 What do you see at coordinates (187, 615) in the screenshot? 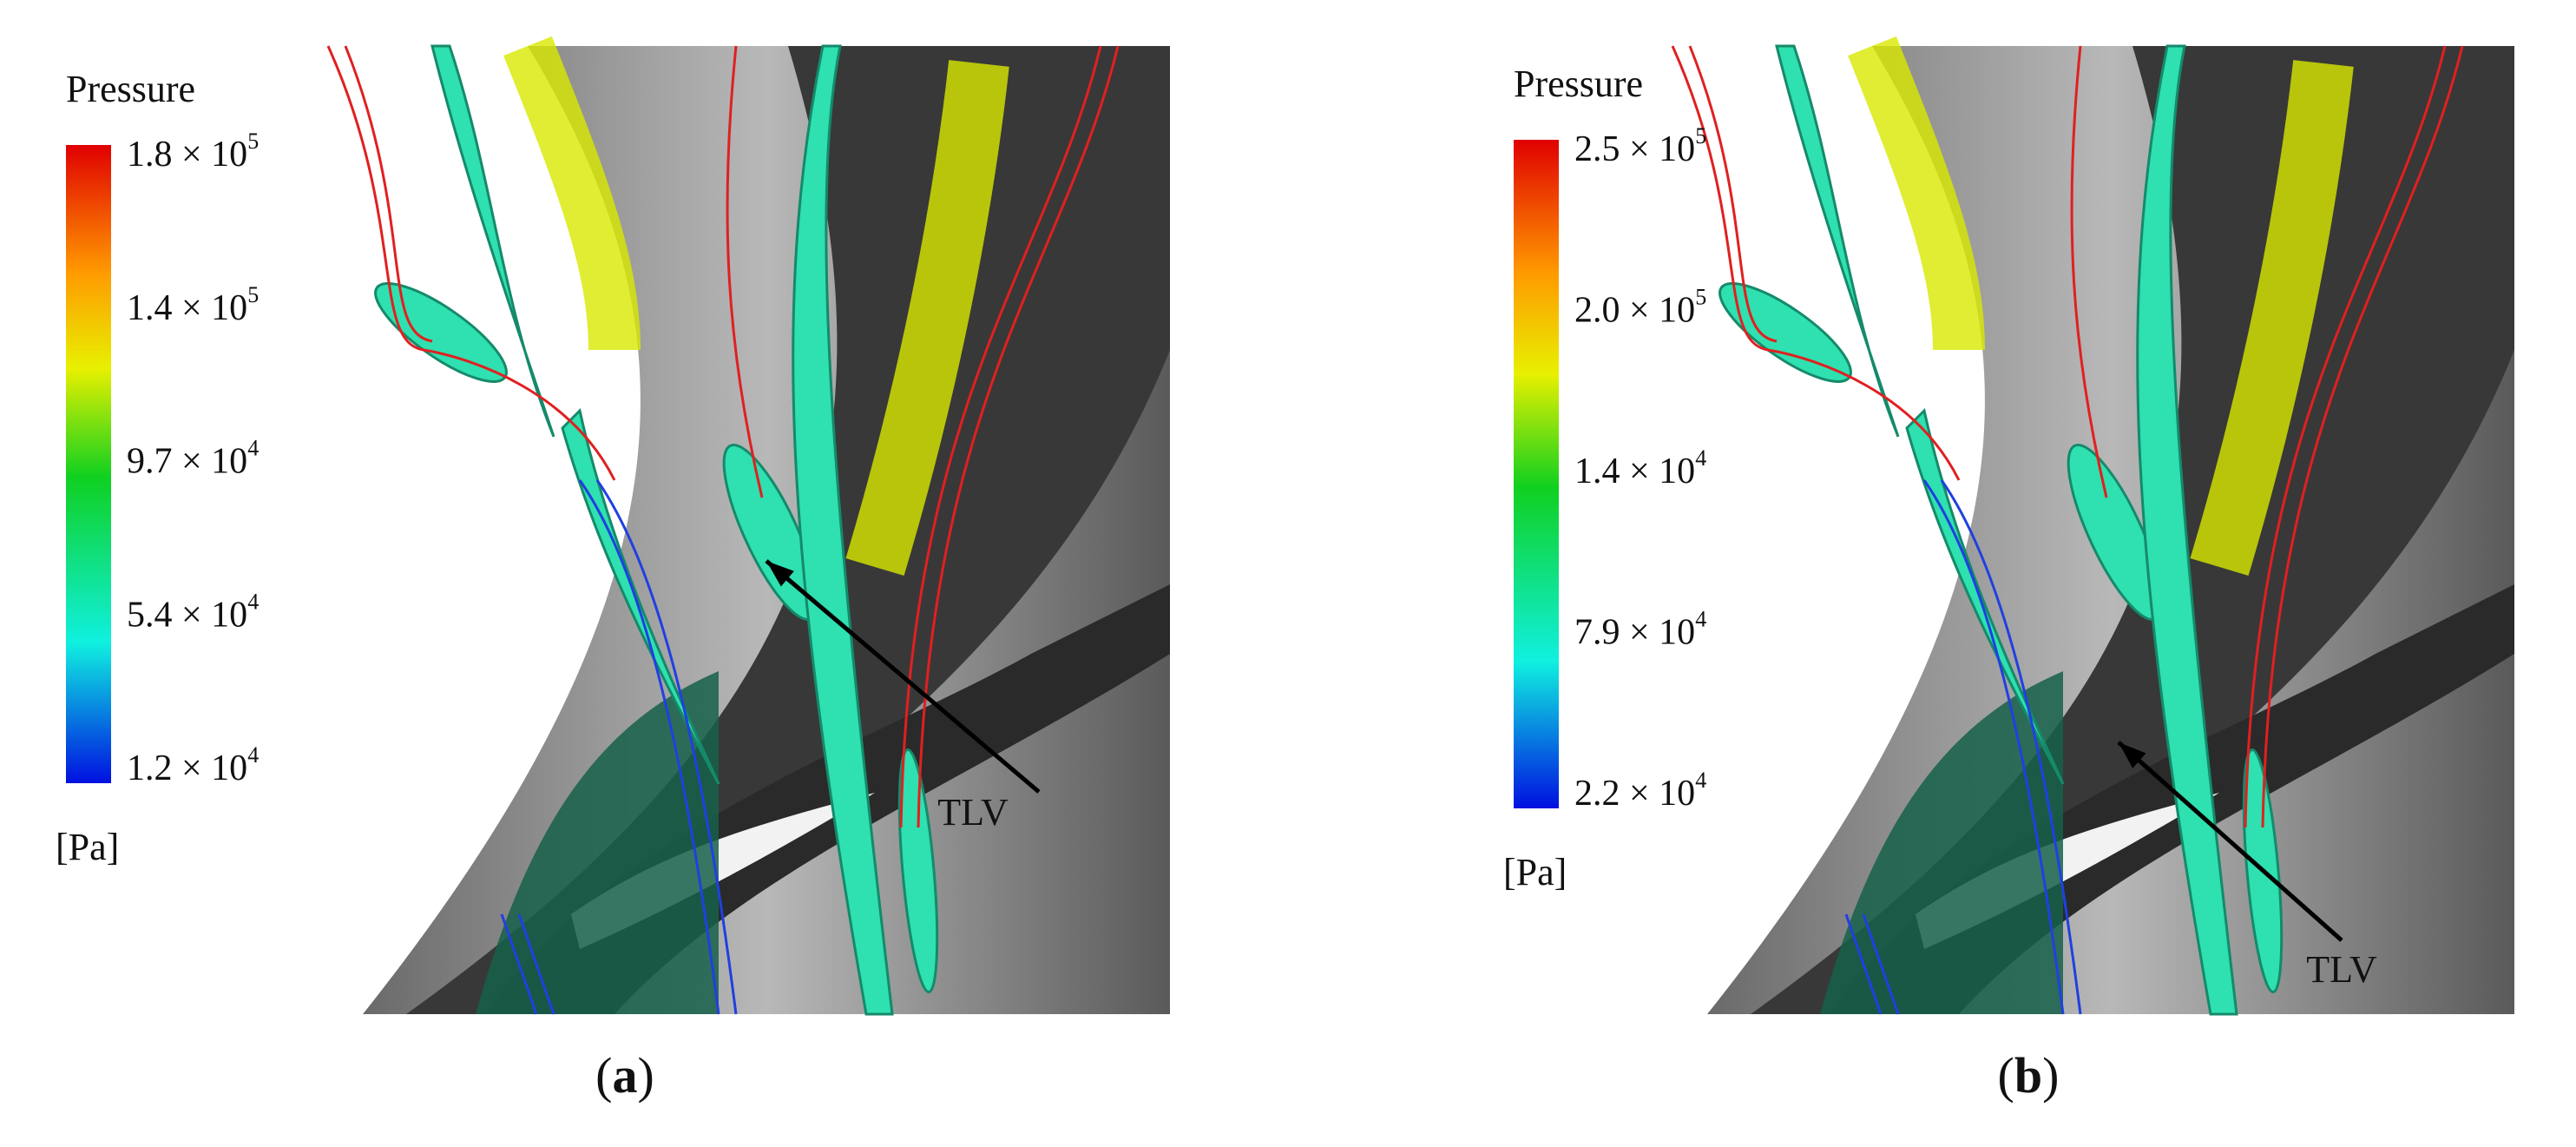
I see `tick-text: 5.4 × 10` at bounding box center [187, 615].